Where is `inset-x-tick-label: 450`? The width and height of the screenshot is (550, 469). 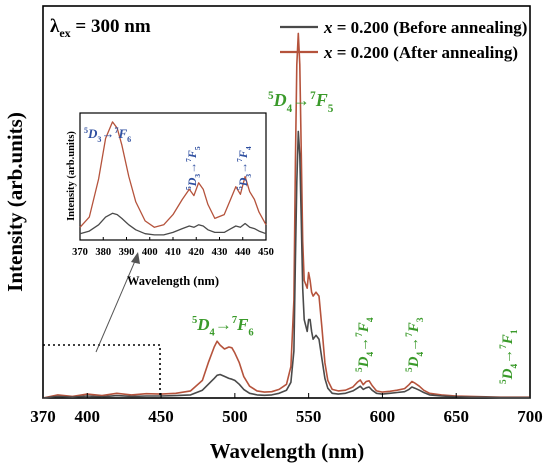
inset-x-tick-label: 450 is located at coordinates (266, 252).